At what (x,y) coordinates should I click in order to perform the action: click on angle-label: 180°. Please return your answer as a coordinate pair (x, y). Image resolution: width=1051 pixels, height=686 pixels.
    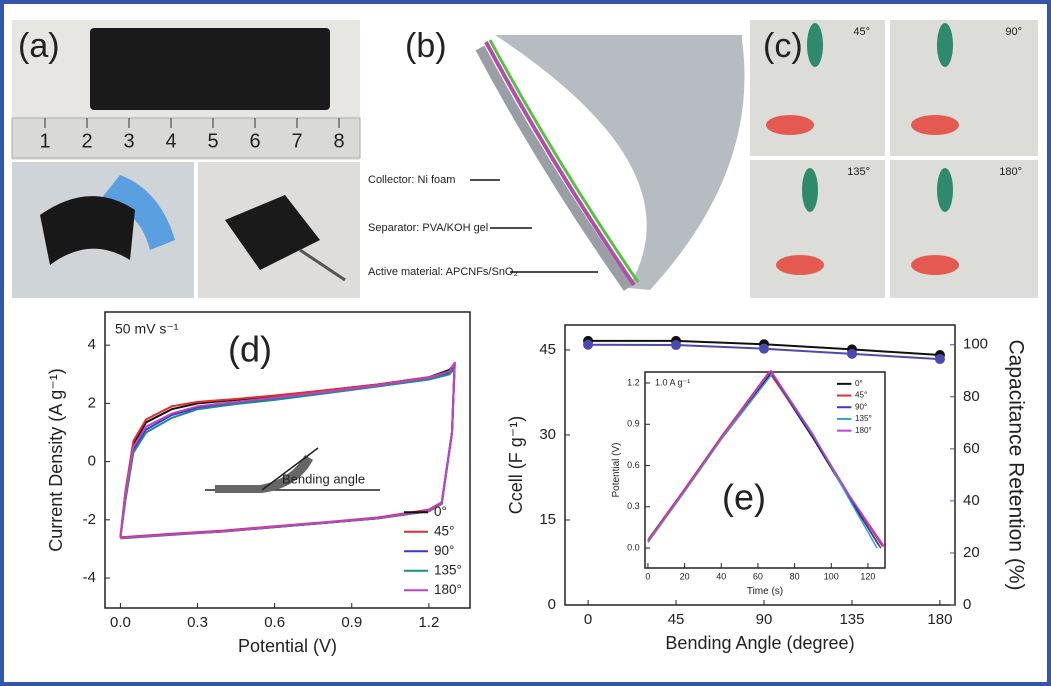
    Looking at the image, I should click on (1010, 172).